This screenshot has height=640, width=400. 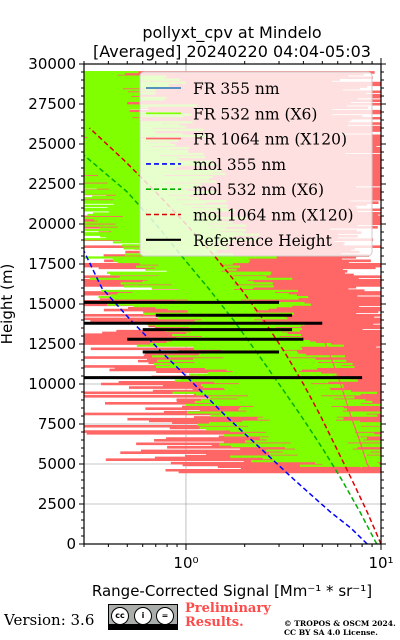 I want to click on y-tick-label: 12500, so click(x=52, y=344).